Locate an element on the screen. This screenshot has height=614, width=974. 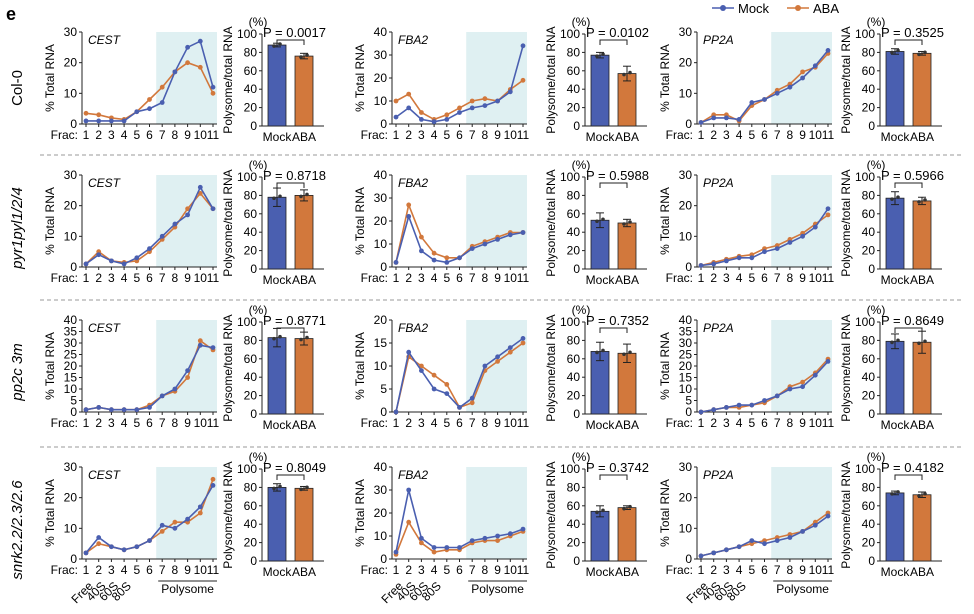
p-value: P = 0.8649 is located at coordinates (912, 320).